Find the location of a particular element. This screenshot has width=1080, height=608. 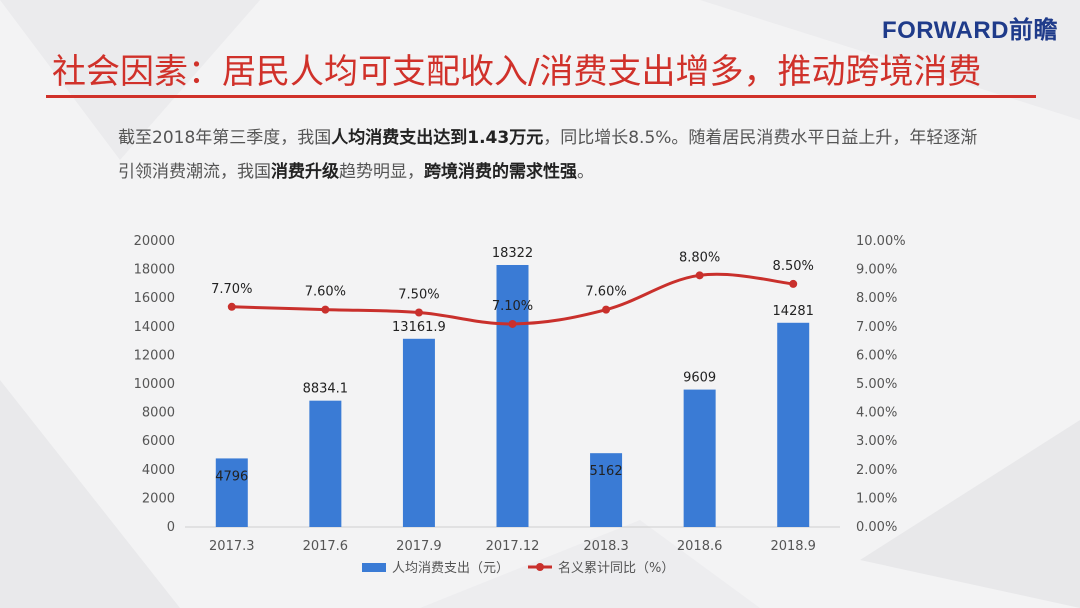

title-underline is located at coordinates (541, 96).